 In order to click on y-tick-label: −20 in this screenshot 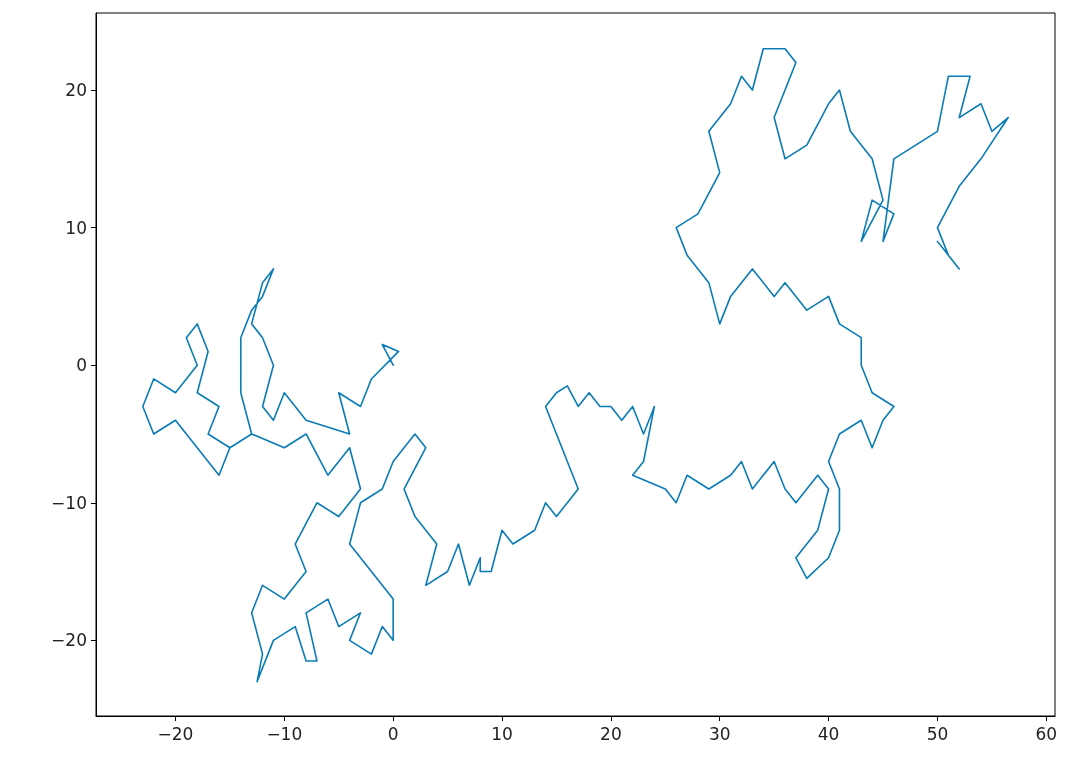, I will do `click(69, 640)`.